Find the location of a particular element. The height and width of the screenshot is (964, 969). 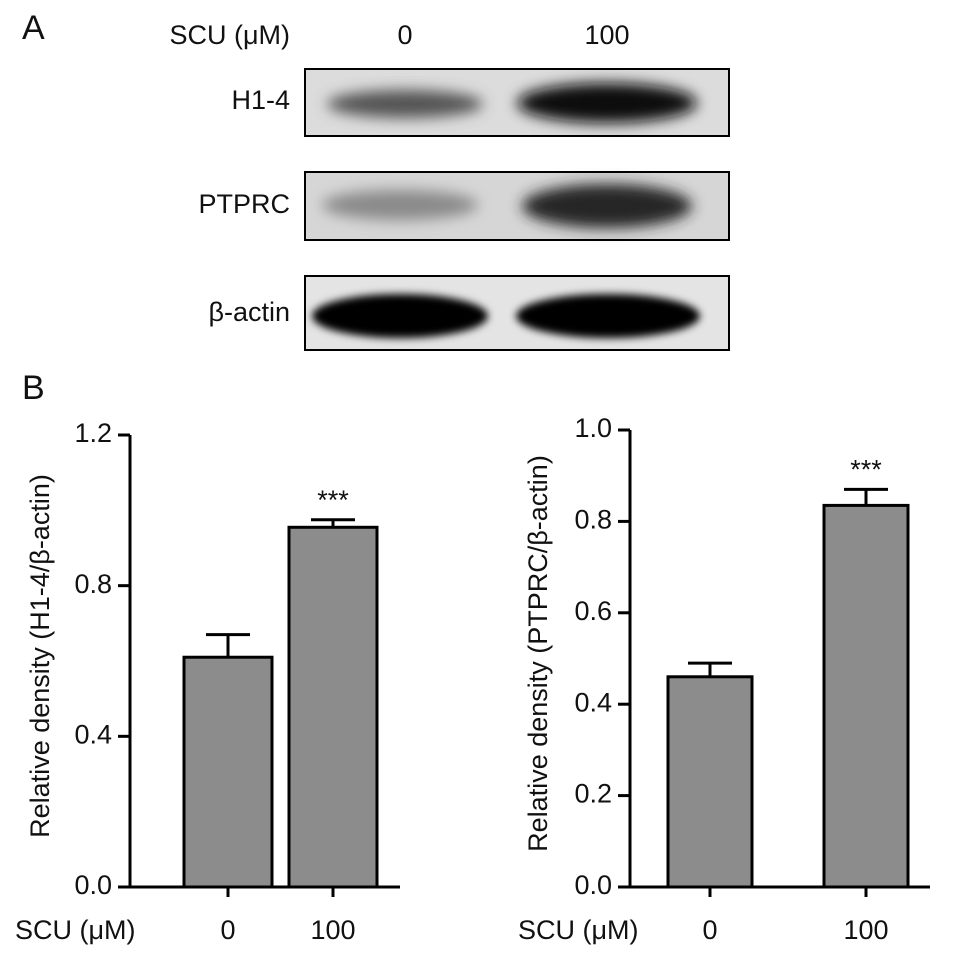

y-tick-label: 0.6 is located at coordinates (593, 611).